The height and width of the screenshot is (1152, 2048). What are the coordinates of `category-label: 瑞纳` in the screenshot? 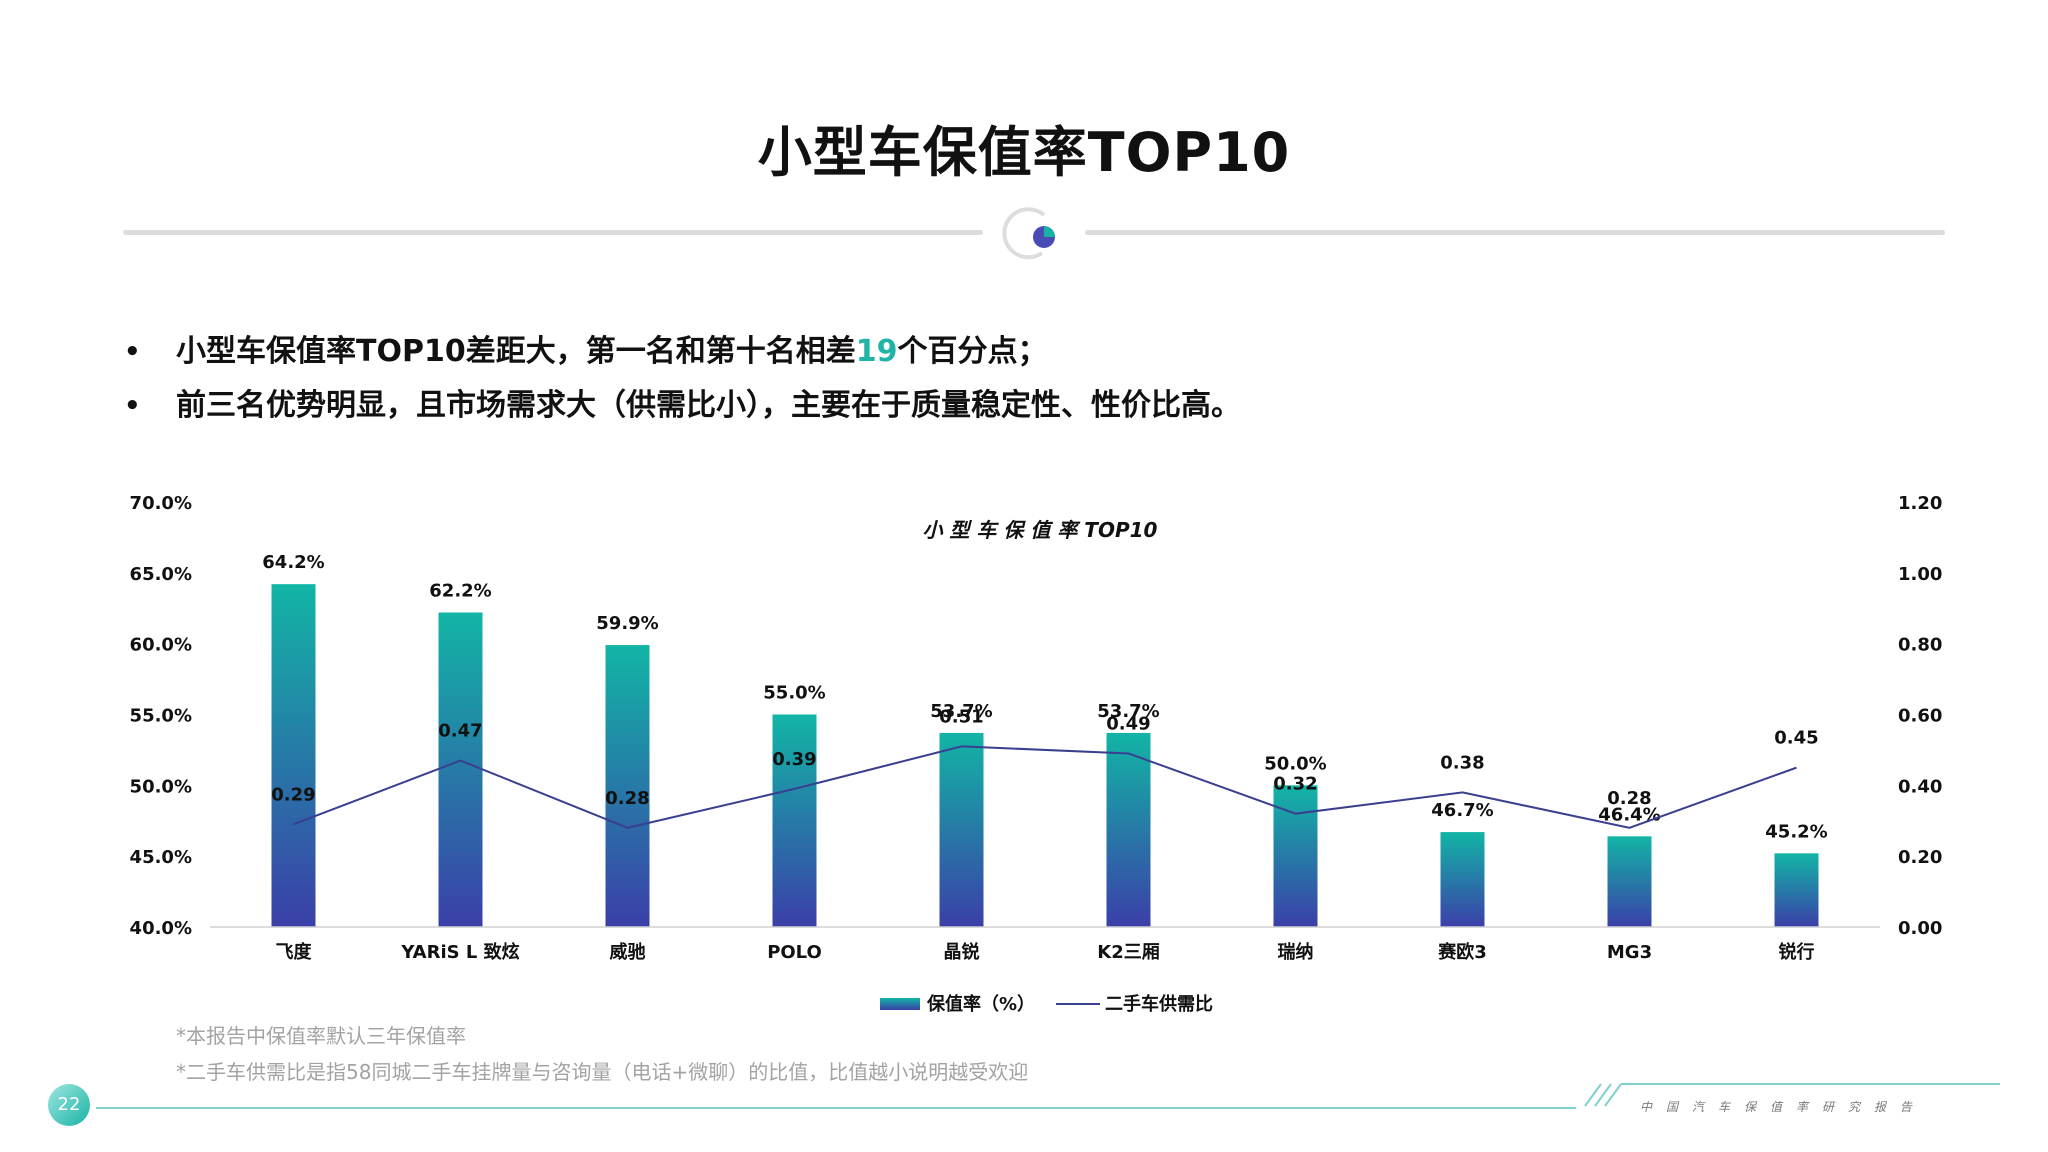 It's located at (1296, 952).